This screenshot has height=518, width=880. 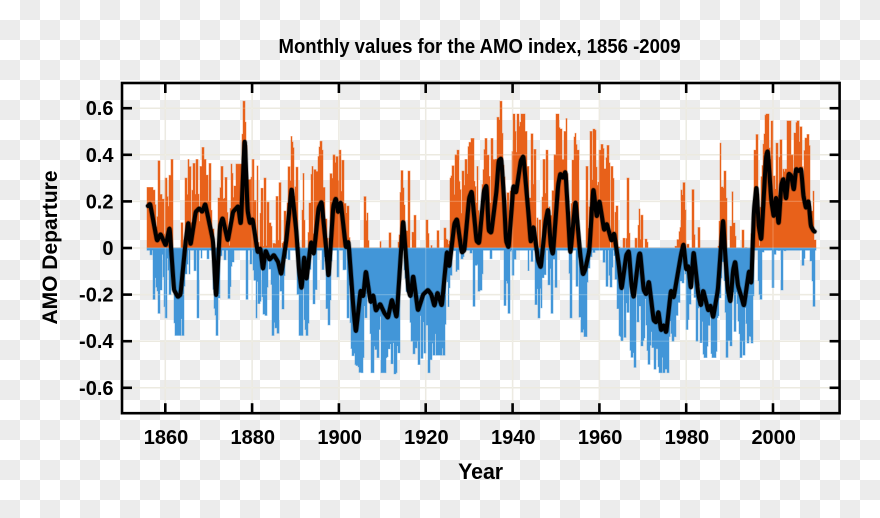 What do you see at coordinates (107, 249) in the screenshot?
I see `svg-text: 0` at bounding box center [107, 249].